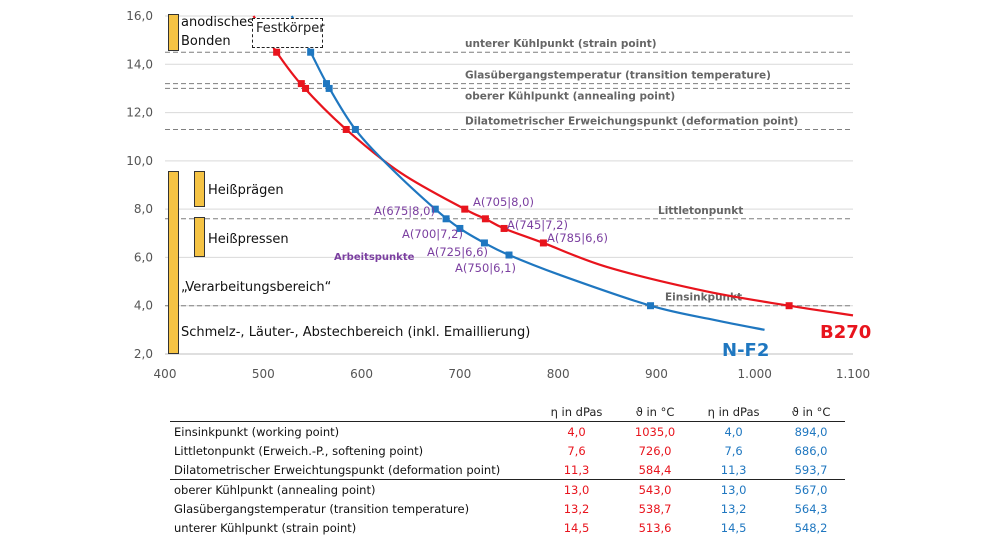 The image size is (1000, 539). Describe the element at coordinates (576, 450) in the screenshot. I see `b270-eta-cell: 7,6` at that location.